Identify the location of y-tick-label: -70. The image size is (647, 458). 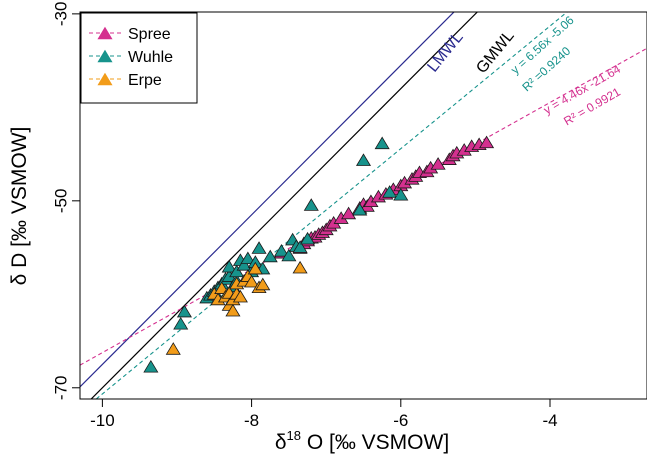
(60, 387).